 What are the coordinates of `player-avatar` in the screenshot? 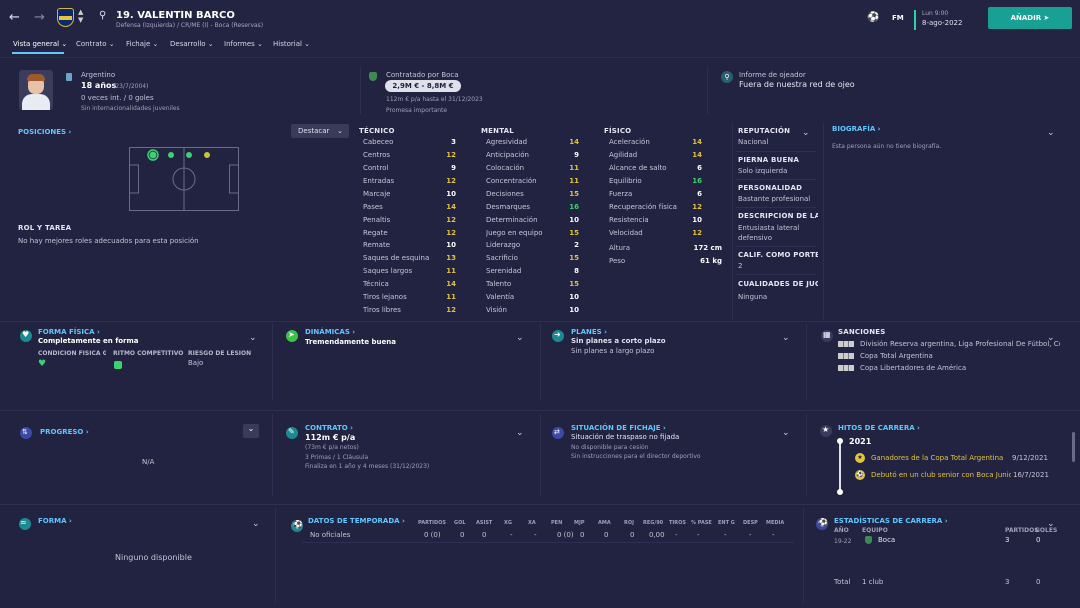 It's located at (36, 90).